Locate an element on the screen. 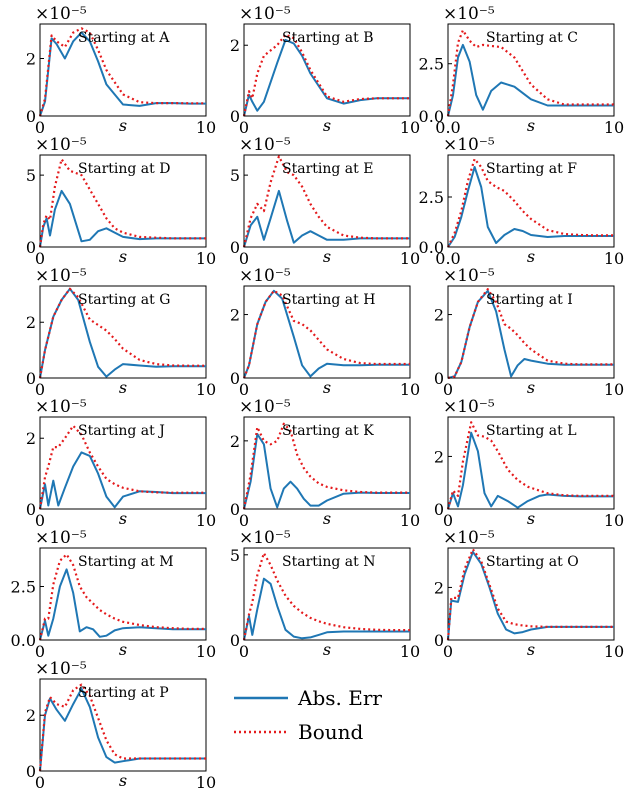 The height and width of the screenshot is (795, 624). subplot-title: Starting at A is located at coordinates (124, 38).